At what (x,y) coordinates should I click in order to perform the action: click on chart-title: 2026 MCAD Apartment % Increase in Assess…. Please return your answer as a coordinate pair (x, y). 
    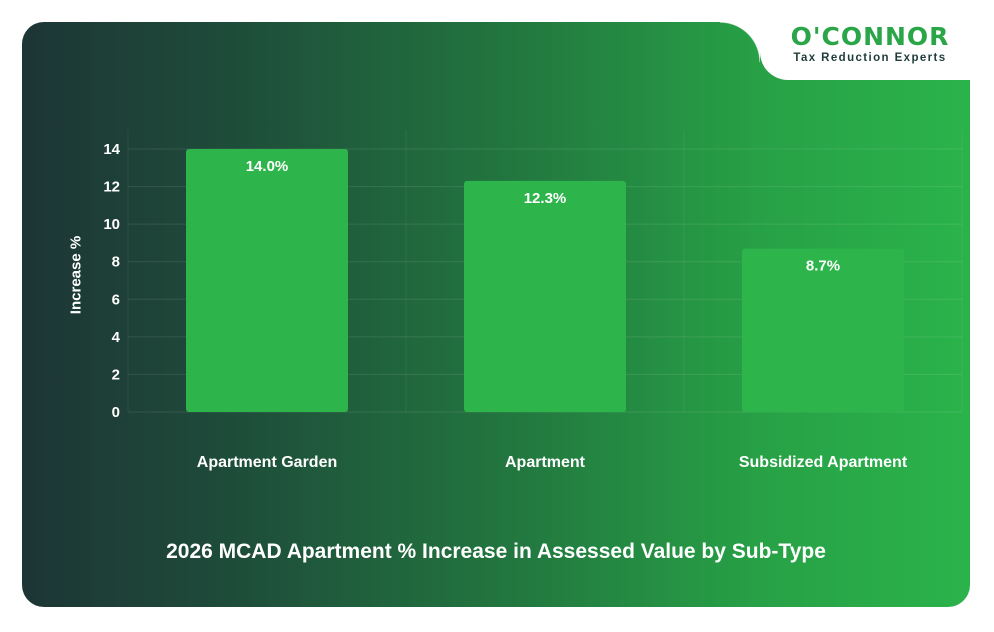
    Looking at the image, I should click on (496, 551).